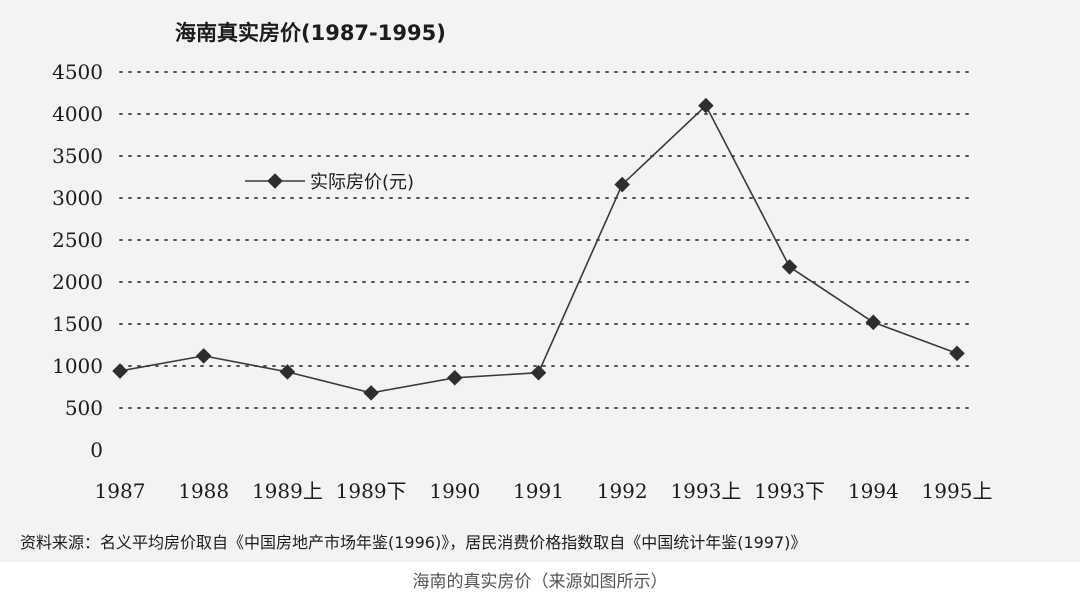 This screenshot has height=602, width=1080. What do you see at coordinates (203, 491) in the screenshot?
I see `x-tick-label: 1988` at bounding box center [203, 491].